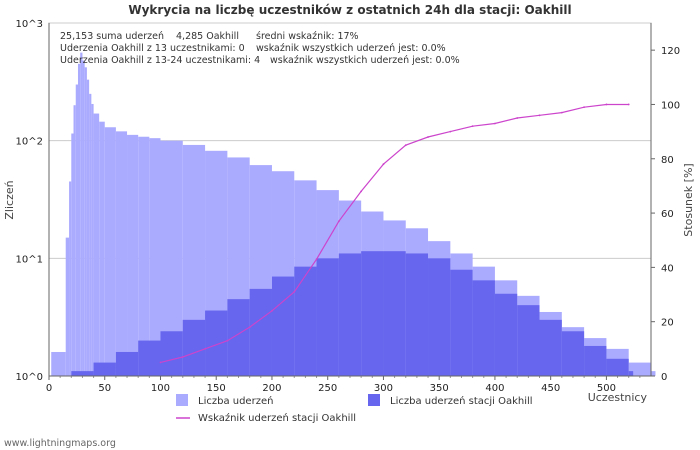 This screenshot has height=450, width=700. I want to click on y-tick-label-right: 80, so click(667, 160).